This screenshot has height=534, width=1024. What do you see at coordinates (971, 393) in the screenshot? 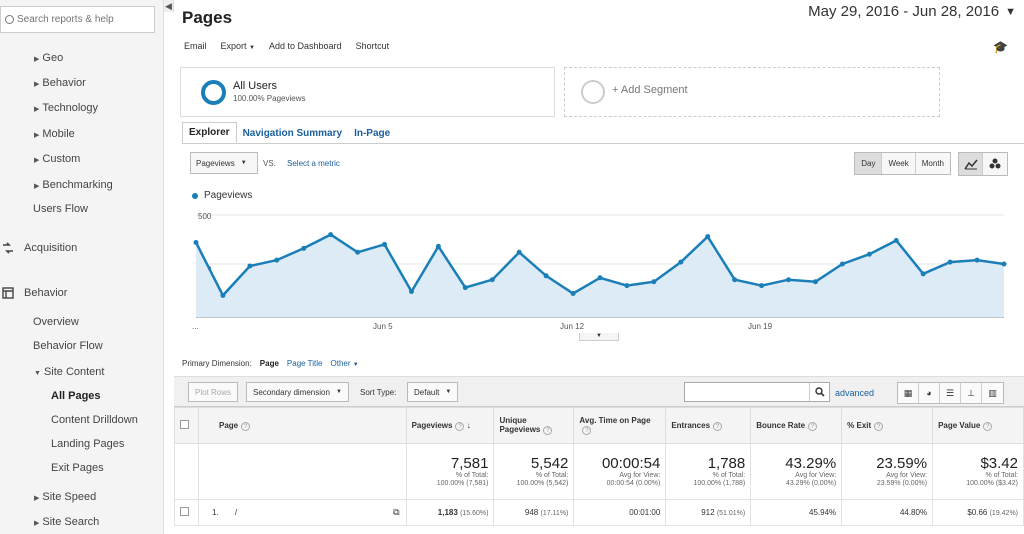
I see `comparison-view-icon: ⊥` at bounding box center [971, 393].